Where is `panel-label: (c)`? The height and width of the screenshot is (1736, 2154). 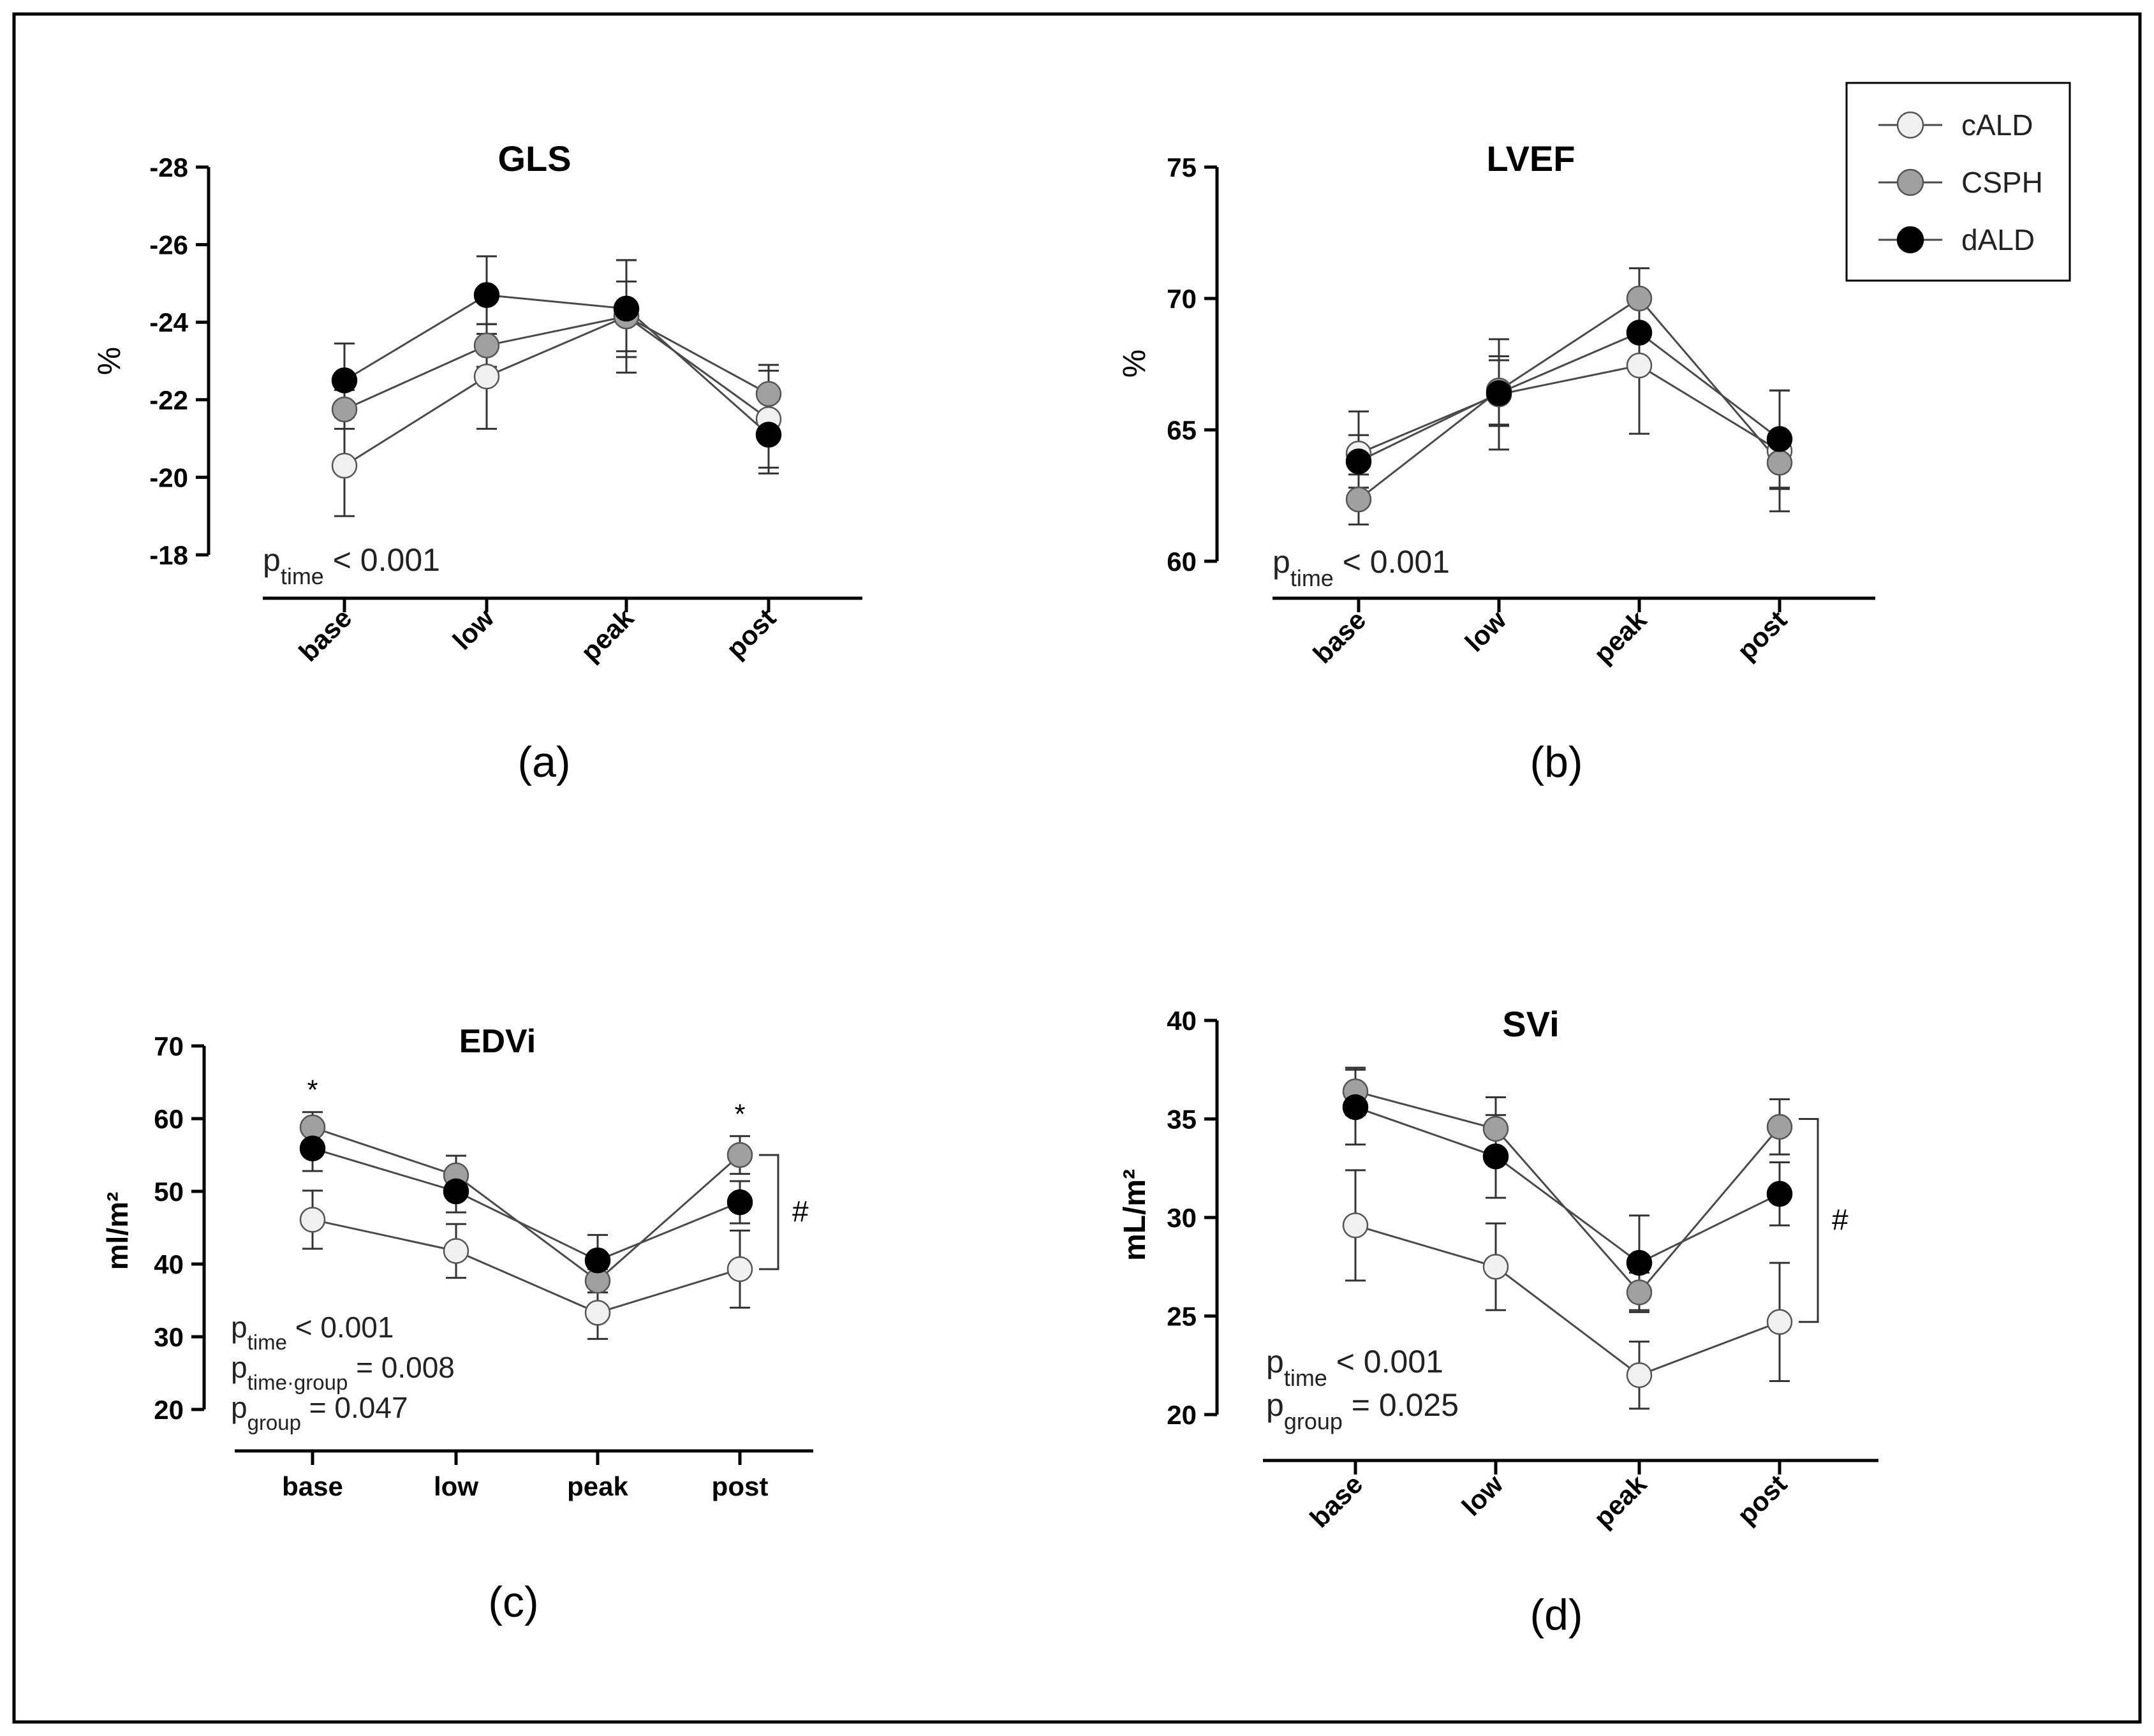 panel-label: (c) is located at coordinates (513, 1602).